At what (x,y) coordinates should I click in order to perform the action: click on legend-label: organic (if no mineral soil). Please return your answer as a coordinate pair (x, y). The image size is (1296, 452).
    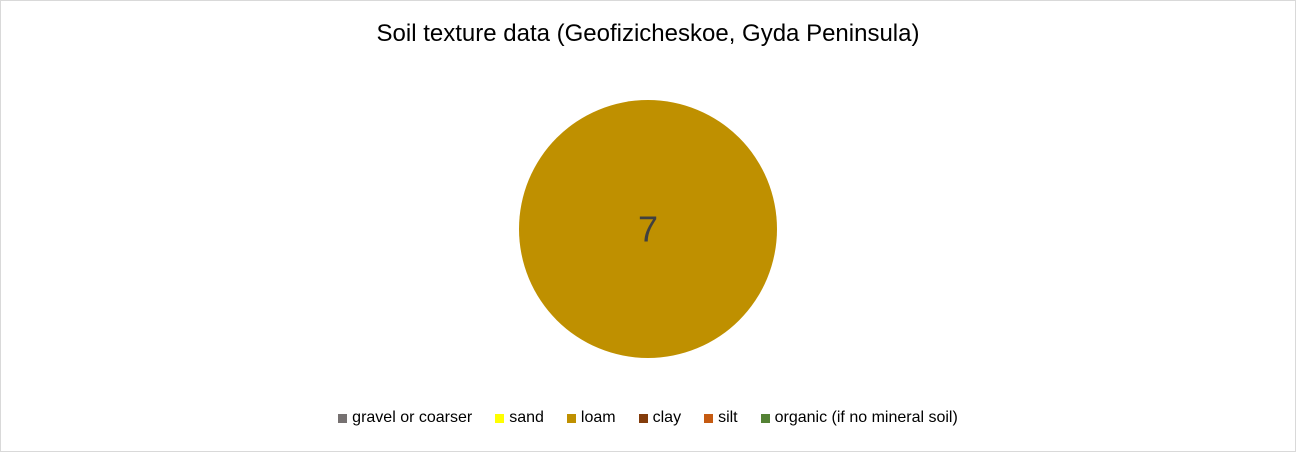
    Looking at the image, I should click on (866, 417).